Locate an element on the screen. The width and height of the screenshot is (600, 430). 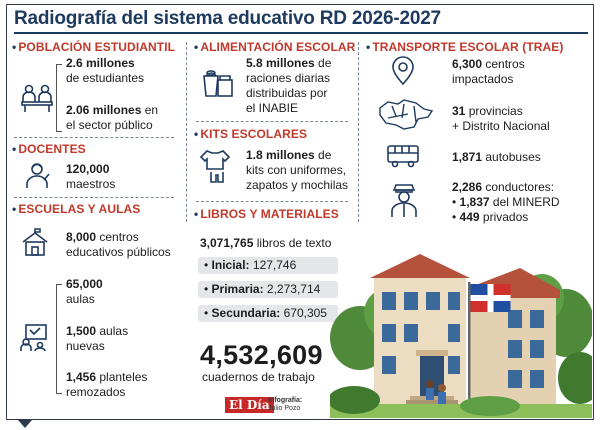
section-heading-poblacion: • POBLACIÓN ESTUDIANTIL is located at coordinates (94, 47).